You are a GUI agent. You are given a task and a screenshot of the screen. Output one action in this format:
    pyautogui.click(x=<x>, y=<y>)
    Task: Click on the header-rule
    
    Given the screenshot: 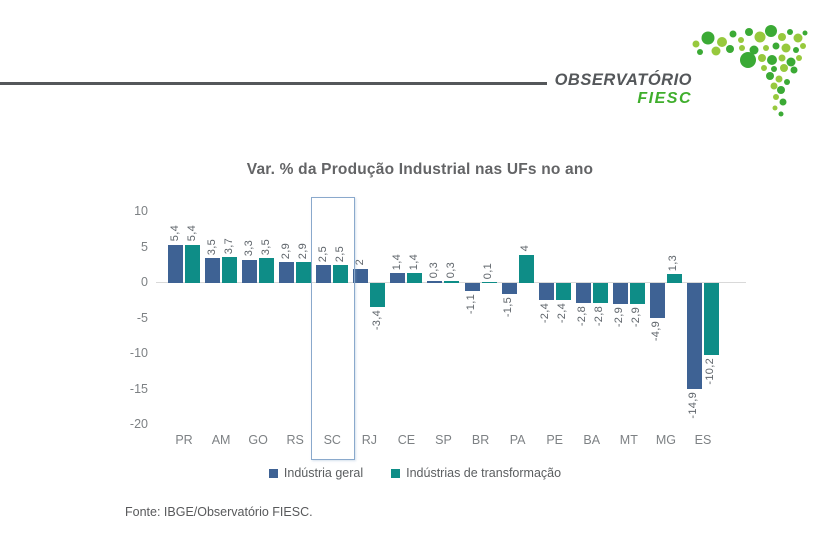 What is the action you would take?
    pyautogui.click(x=273, y=83)
    